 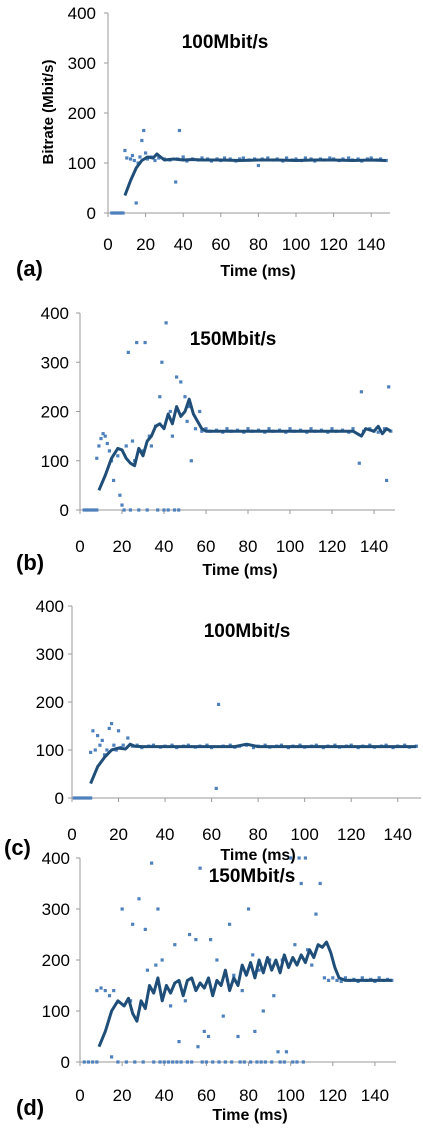 What do you see at coordinates (304, 834) in the screenshot?
I see `x-tick-label: 100` at bounding box center [304, 834].